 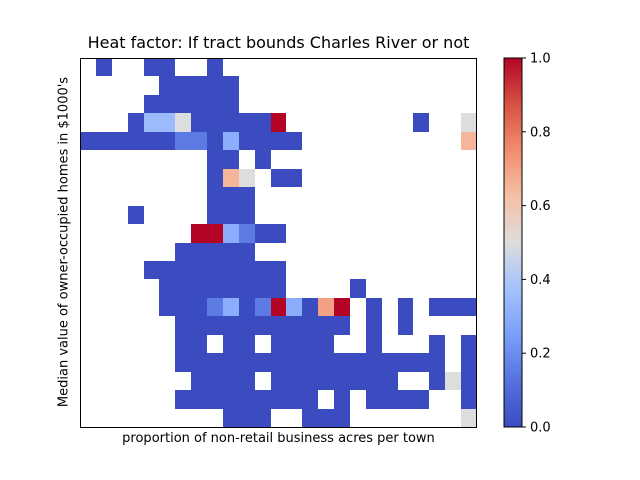 What do you see at coordinates (540, 132) in the screenshot?
I see `colorbar-tick-label: 0.8` at bounding box center [540, 132].